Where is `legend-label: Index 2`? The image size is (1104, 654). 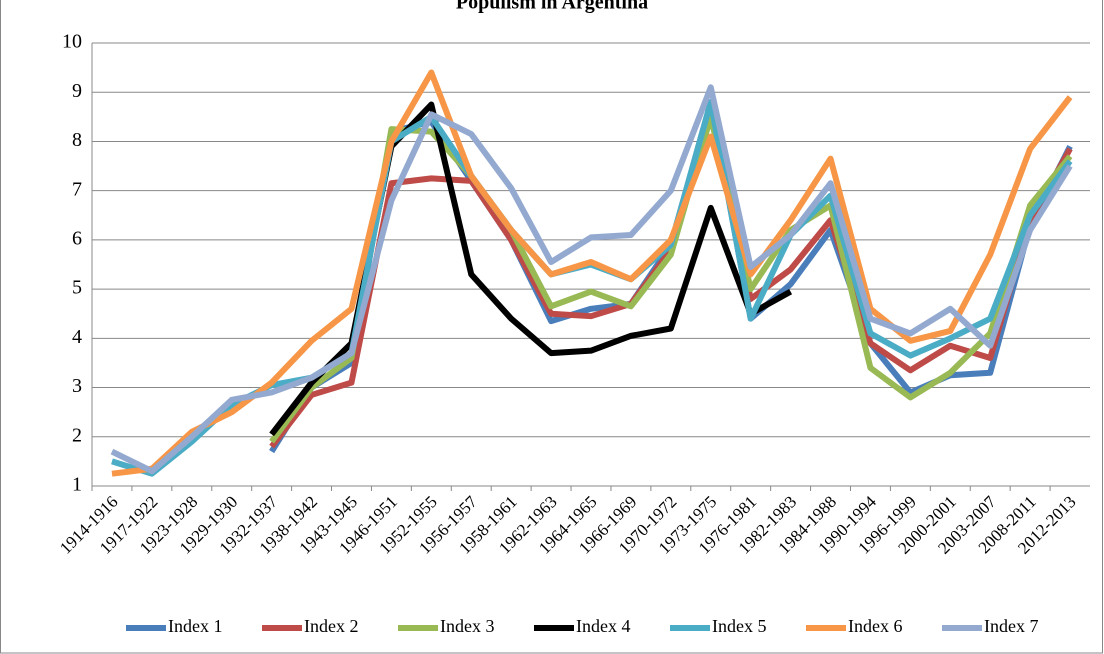
legend-label: Index 2 is located at coordinates (331, 626).